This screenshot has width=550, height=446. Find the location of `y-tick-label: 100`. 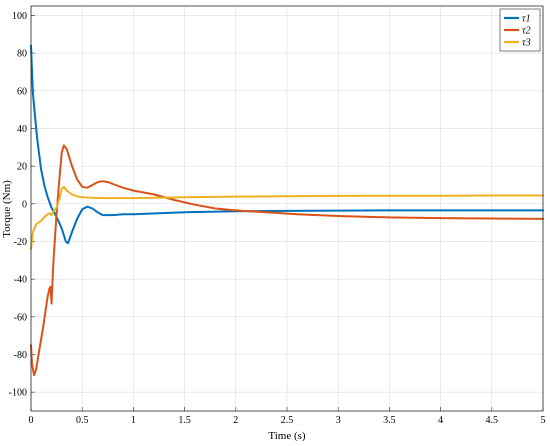

y-tick-label: 100 is located at coordinates (19, 16).